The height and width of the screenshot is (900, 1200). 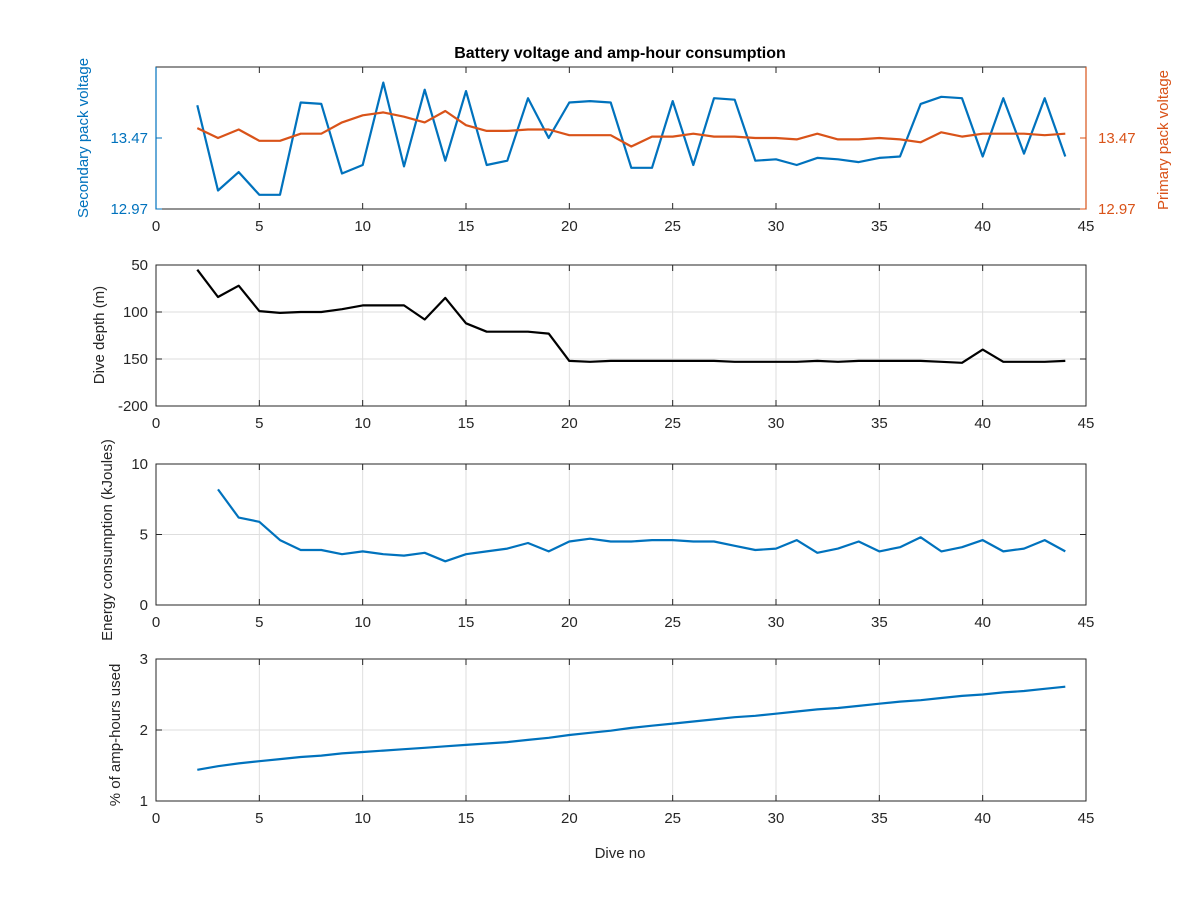 I want to click on x-axis-label: Dive no, so click(x=620, y=853).